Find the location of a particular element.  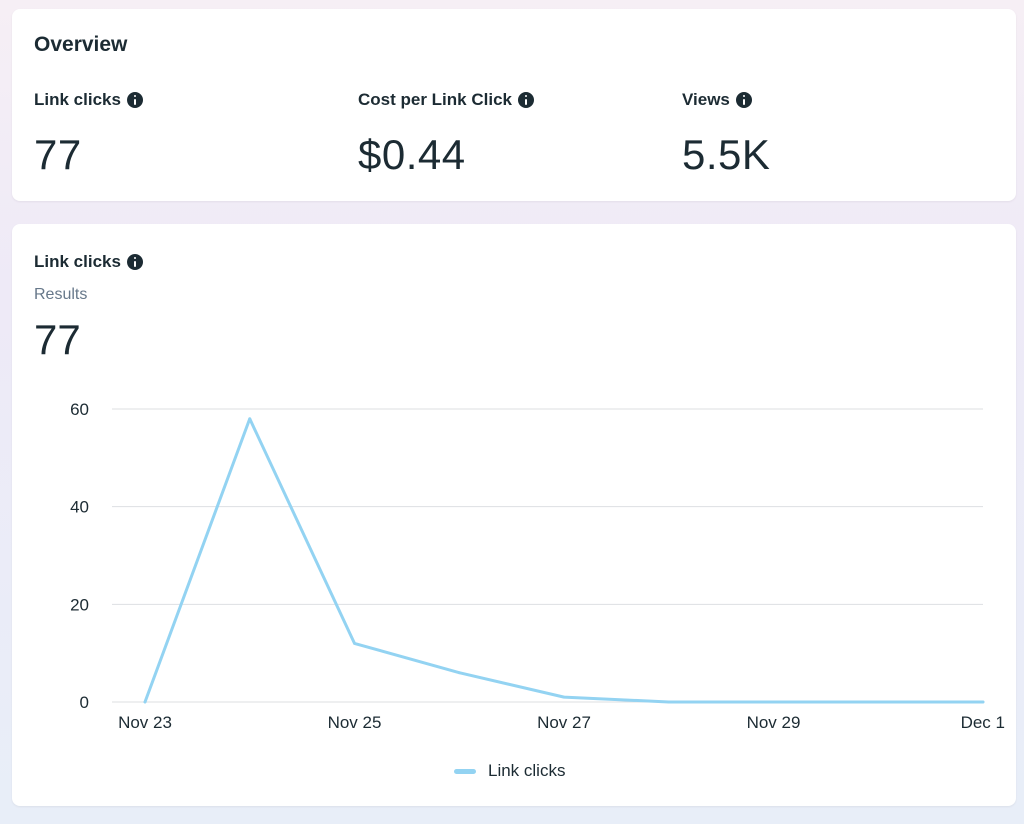

y-tick-label: 60 is located at coordinates (79, 409).